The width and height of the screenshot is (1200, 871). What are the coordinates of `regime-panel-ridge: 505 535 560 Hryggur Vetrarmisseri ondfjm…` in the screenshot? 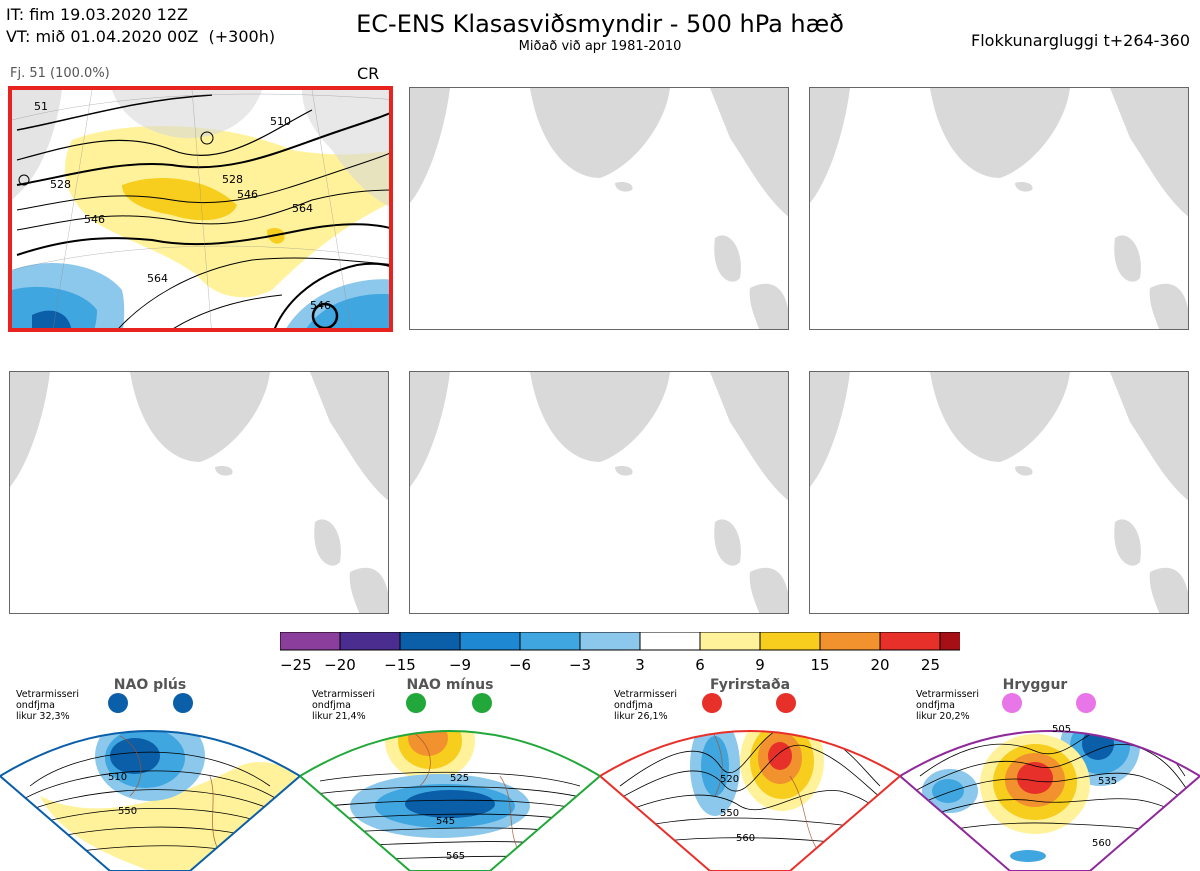 It's located at (1050, 773).